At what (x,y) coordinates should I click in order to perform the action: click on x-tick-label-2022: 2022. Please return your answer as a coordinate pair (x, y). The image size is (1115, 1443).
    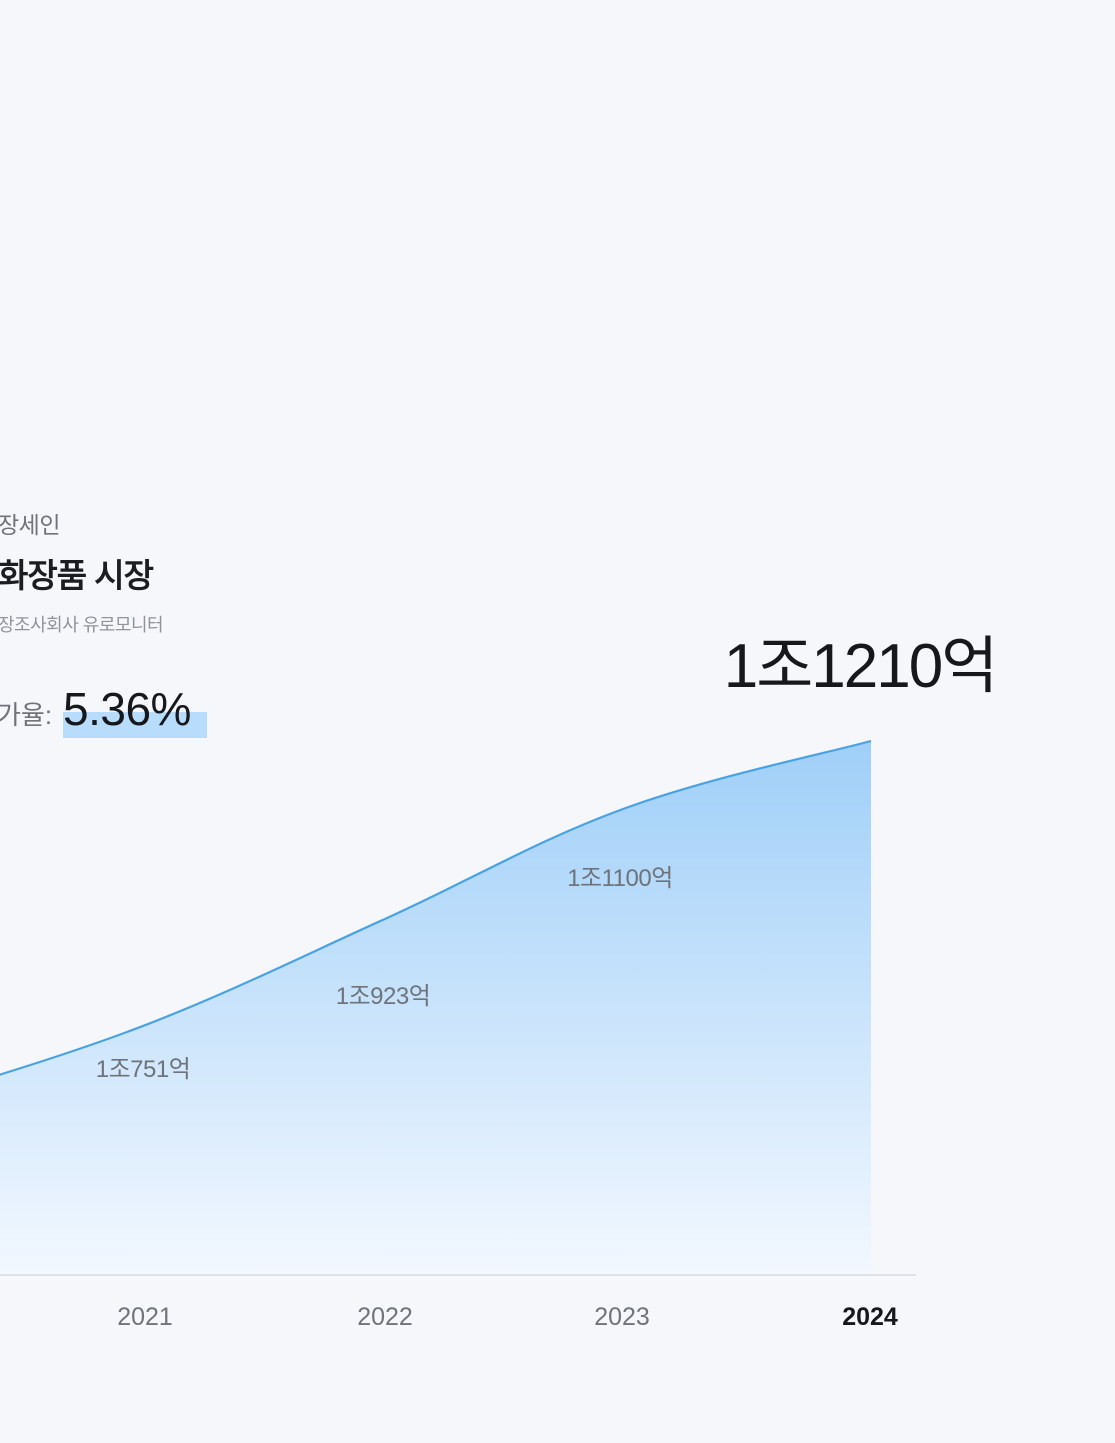
    Looking at the image, I should click on (385, 1317).